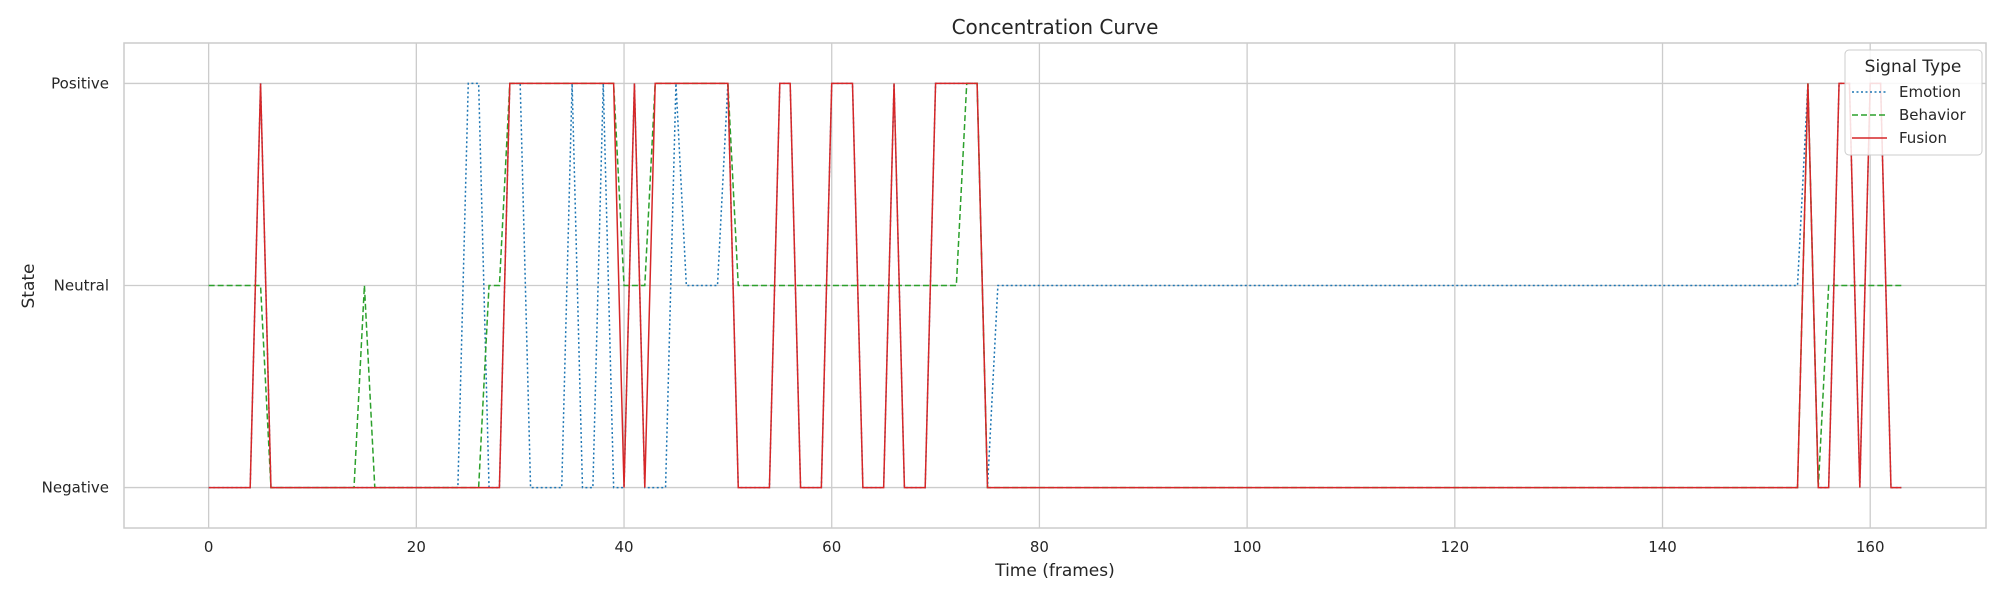 The image size is (2000, 600). What do you see at coordinates (416, 547) in the screenshot?
I see `x-tick-label: 20` at bounding box center [416, 547].